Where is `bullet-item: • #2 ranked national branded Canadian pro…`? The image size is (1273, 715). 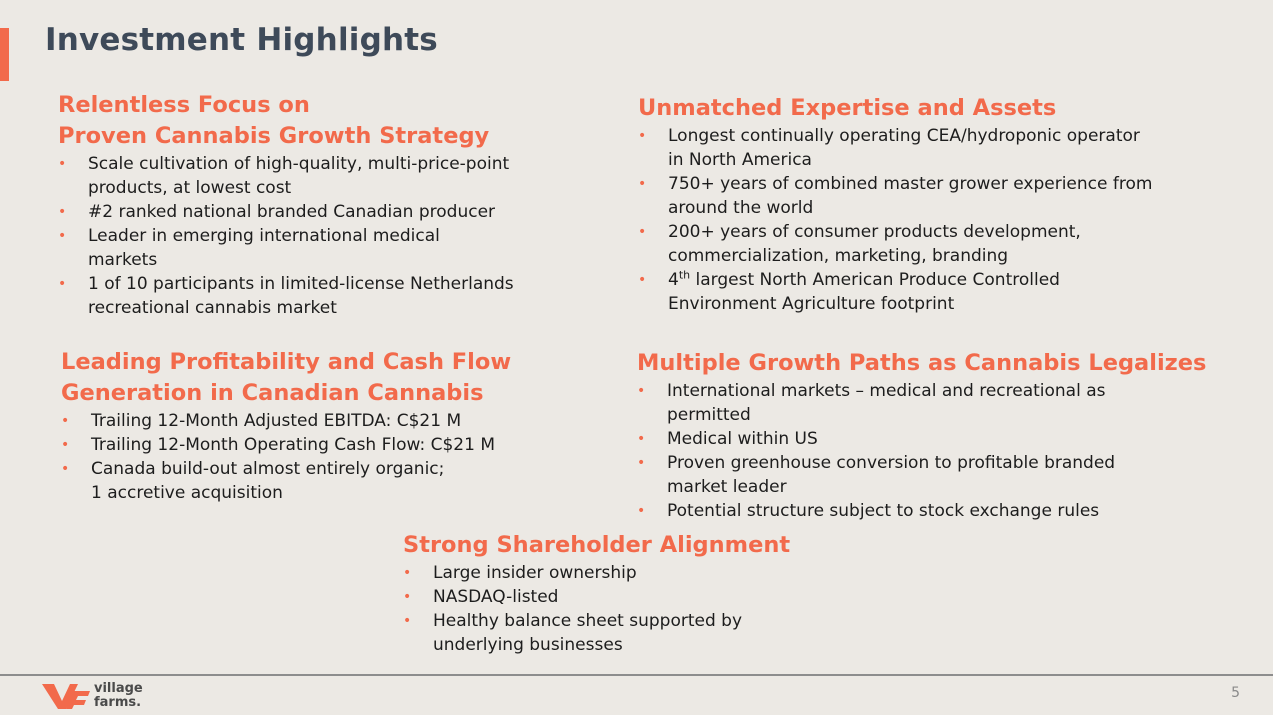
bullet-item: • #2 ranked national branded Canadian pro… is located at coordinates (277, 212).